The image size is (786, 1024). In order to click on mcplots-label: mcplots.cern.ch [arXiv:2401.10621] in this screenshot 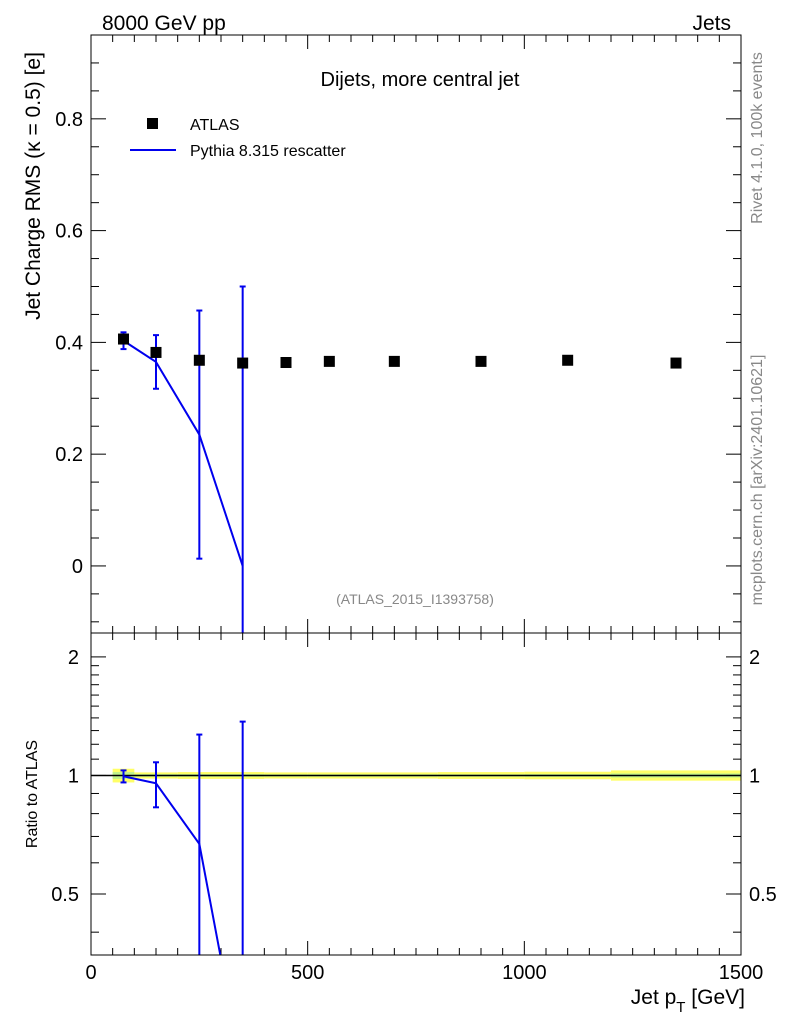, I will do `click(757, 480)`.